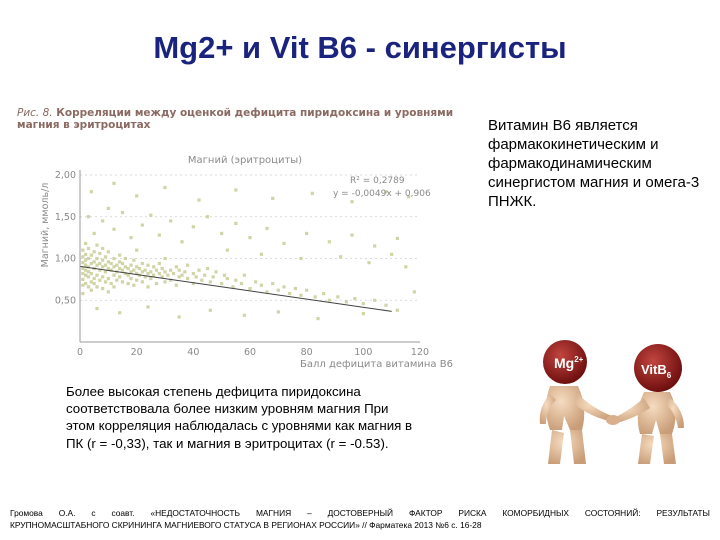  What do you see at coordinates (535, 513) in the screenshot?
I see `reference-word: КОМОРБИДНЫХ` at bounding box center [535, 513].